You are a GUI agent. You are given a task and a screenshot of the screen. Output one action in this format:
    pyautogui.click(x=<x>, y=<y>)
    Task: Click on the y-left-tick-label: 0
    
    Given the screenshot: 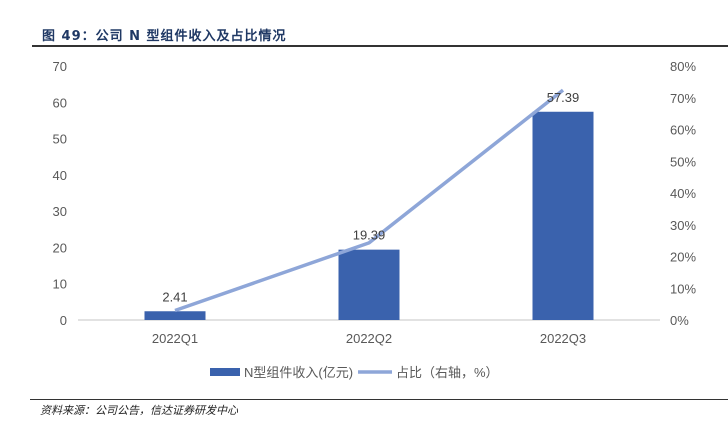 What is the action you would take?
    pyautogui.click(x=63, y=320)
    